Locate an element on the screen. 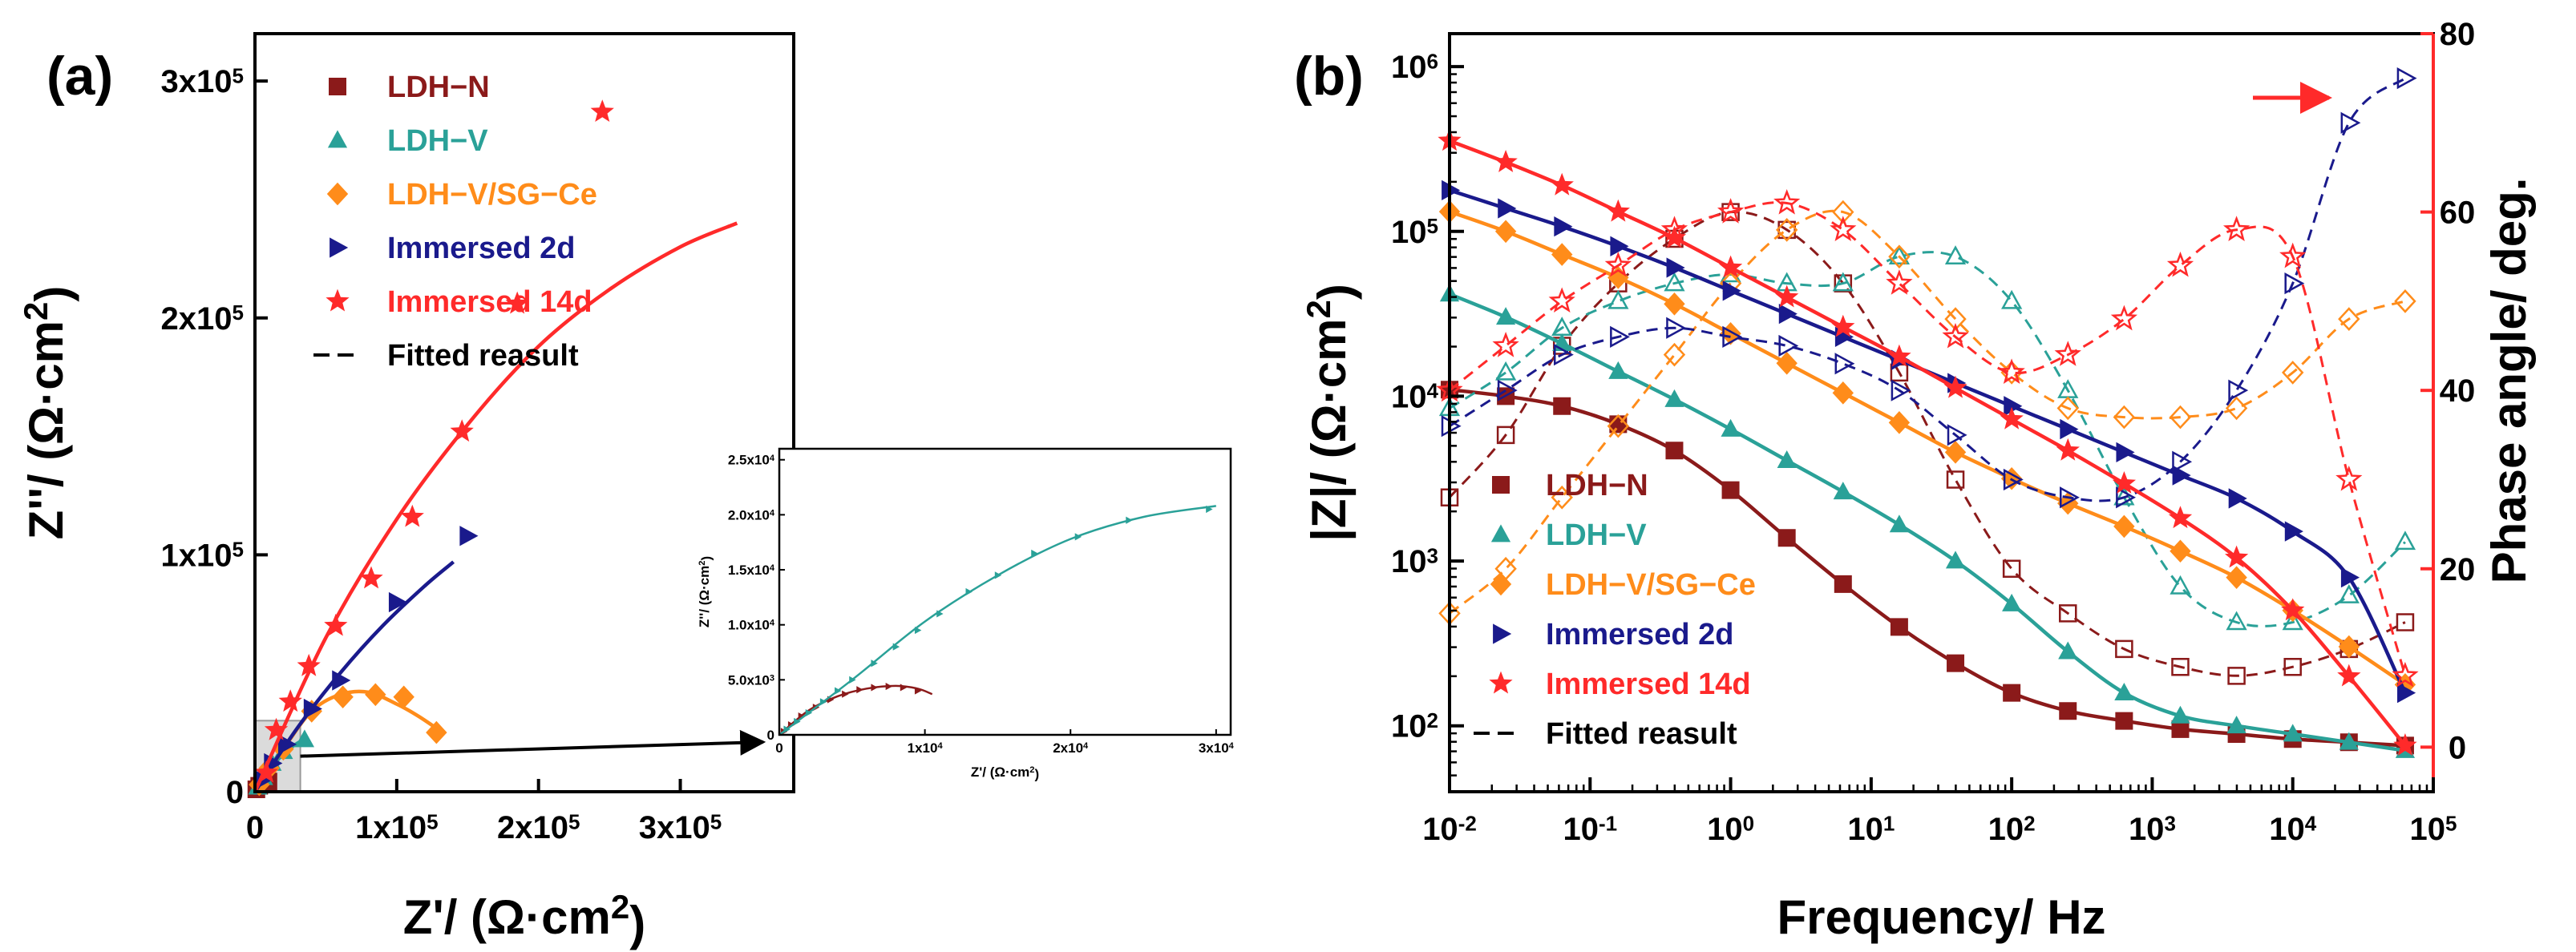 The height and width of the screenshot is (952, 2576). inset-y-tick-label: 0 is located at coordinates (770, 735).